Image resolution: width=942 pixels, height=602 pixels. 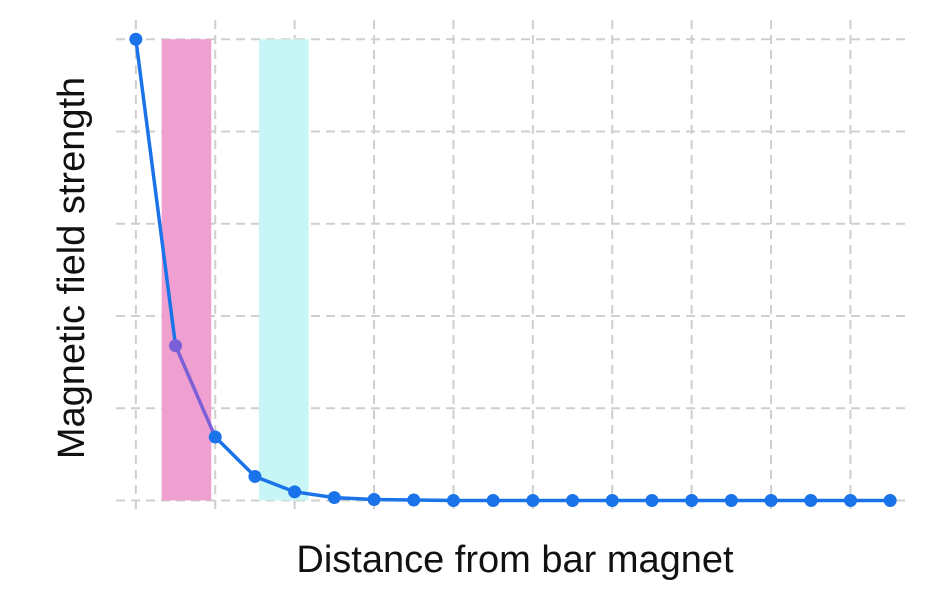 What do you see at coordinates (72, 268) in the screenshot?
I see `y-axis-label: Magnetic field strength` at bounding box center [72, 268].